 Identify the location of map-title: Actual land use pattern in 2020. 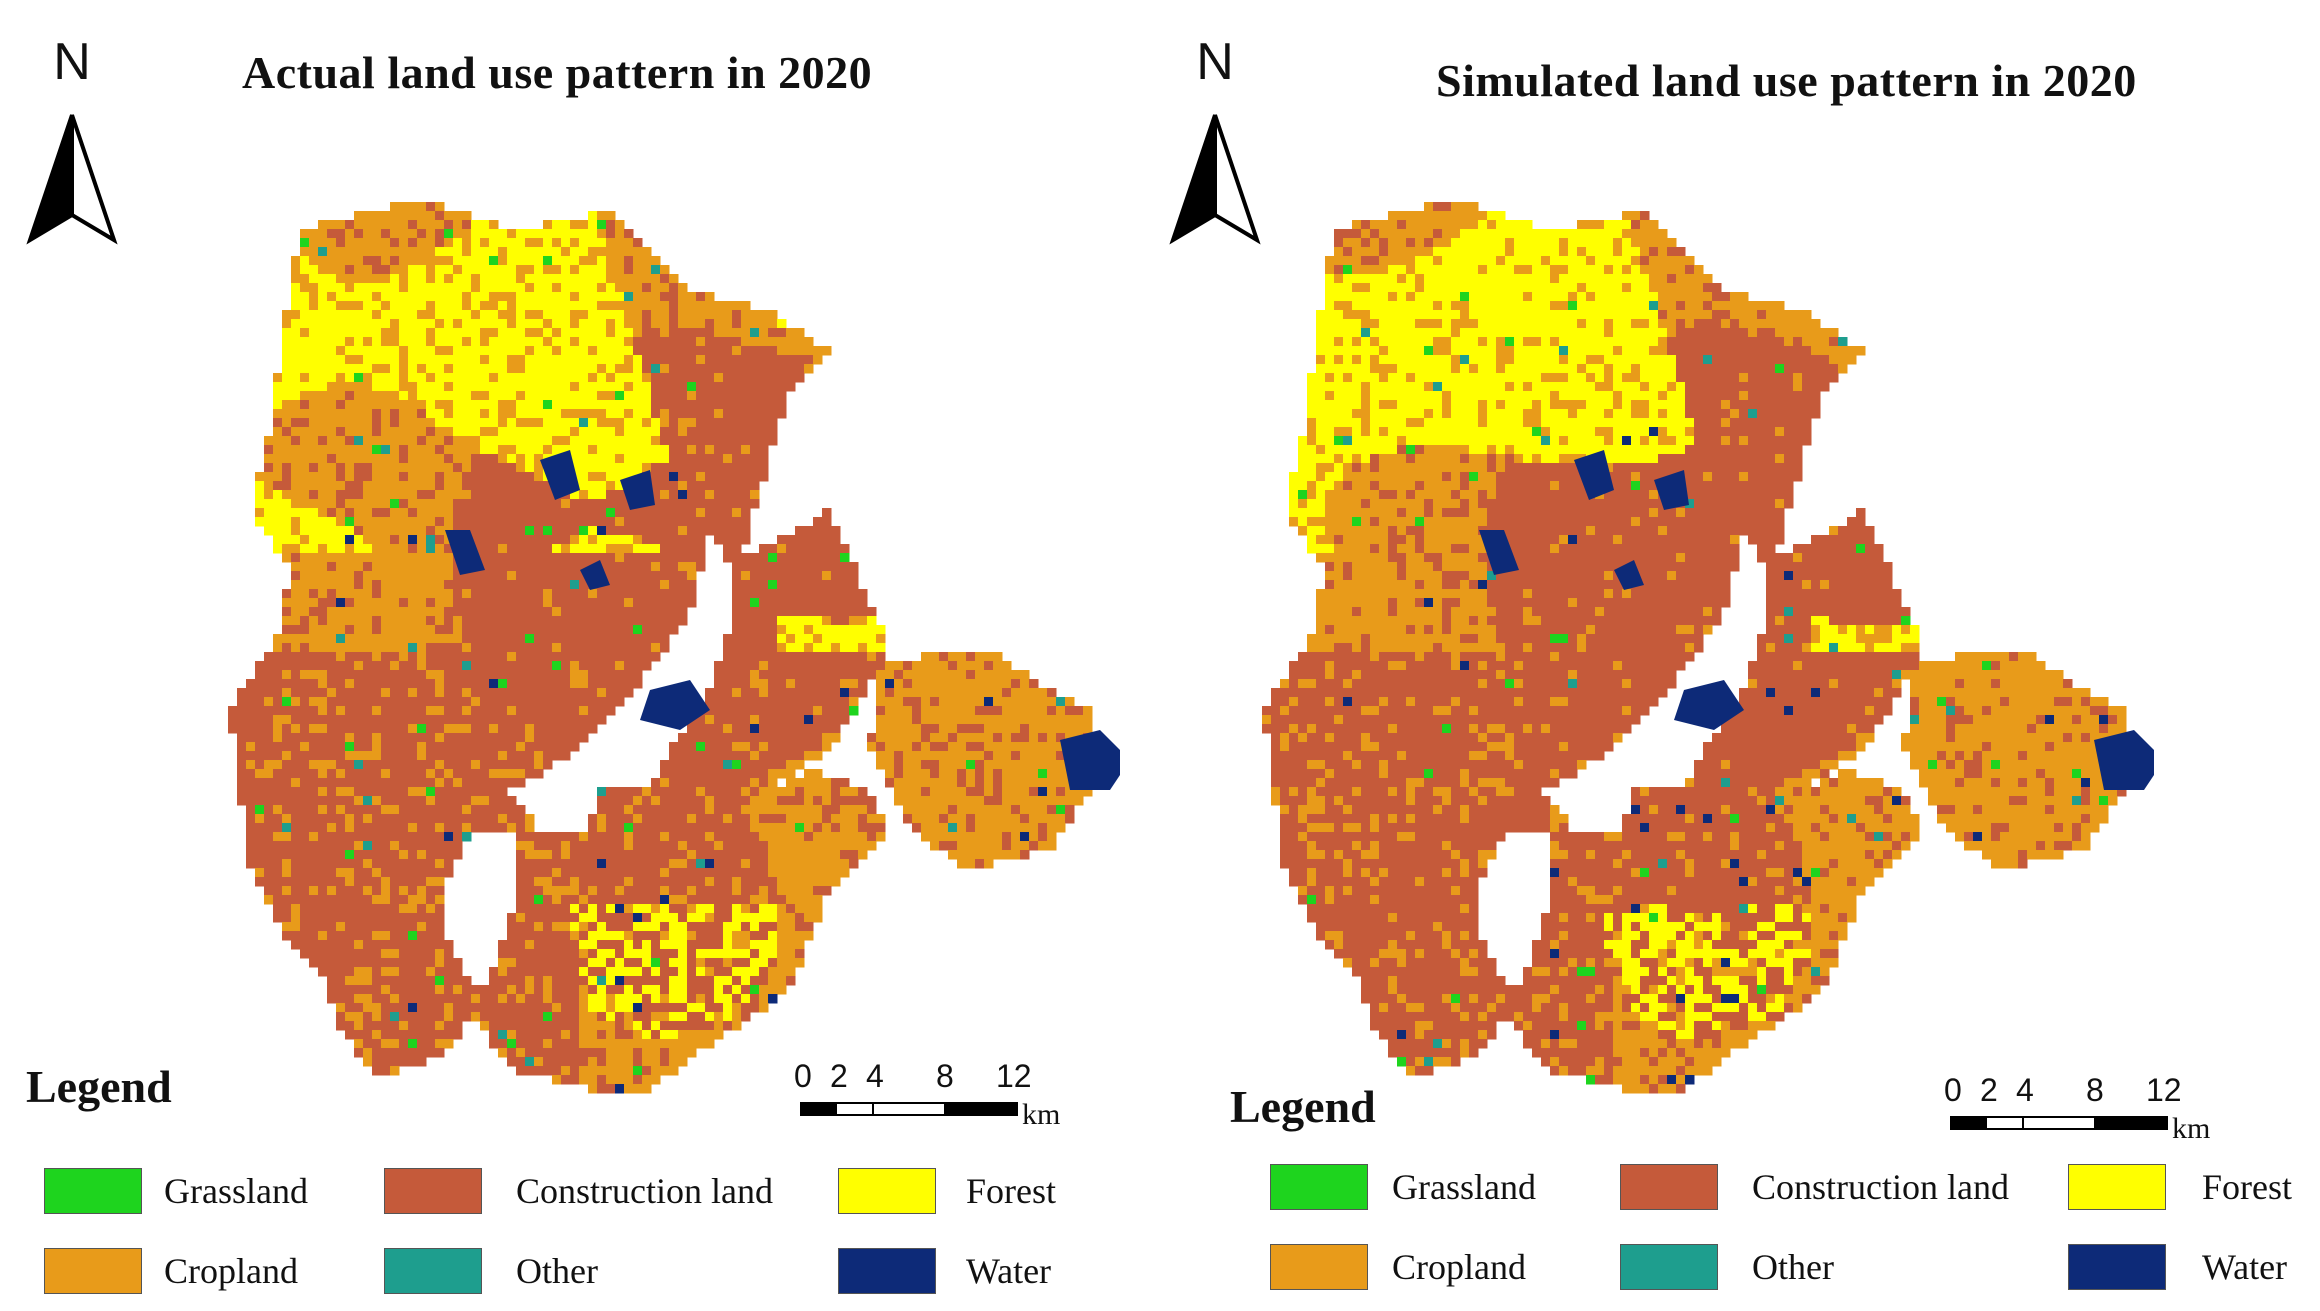
(557, 72).